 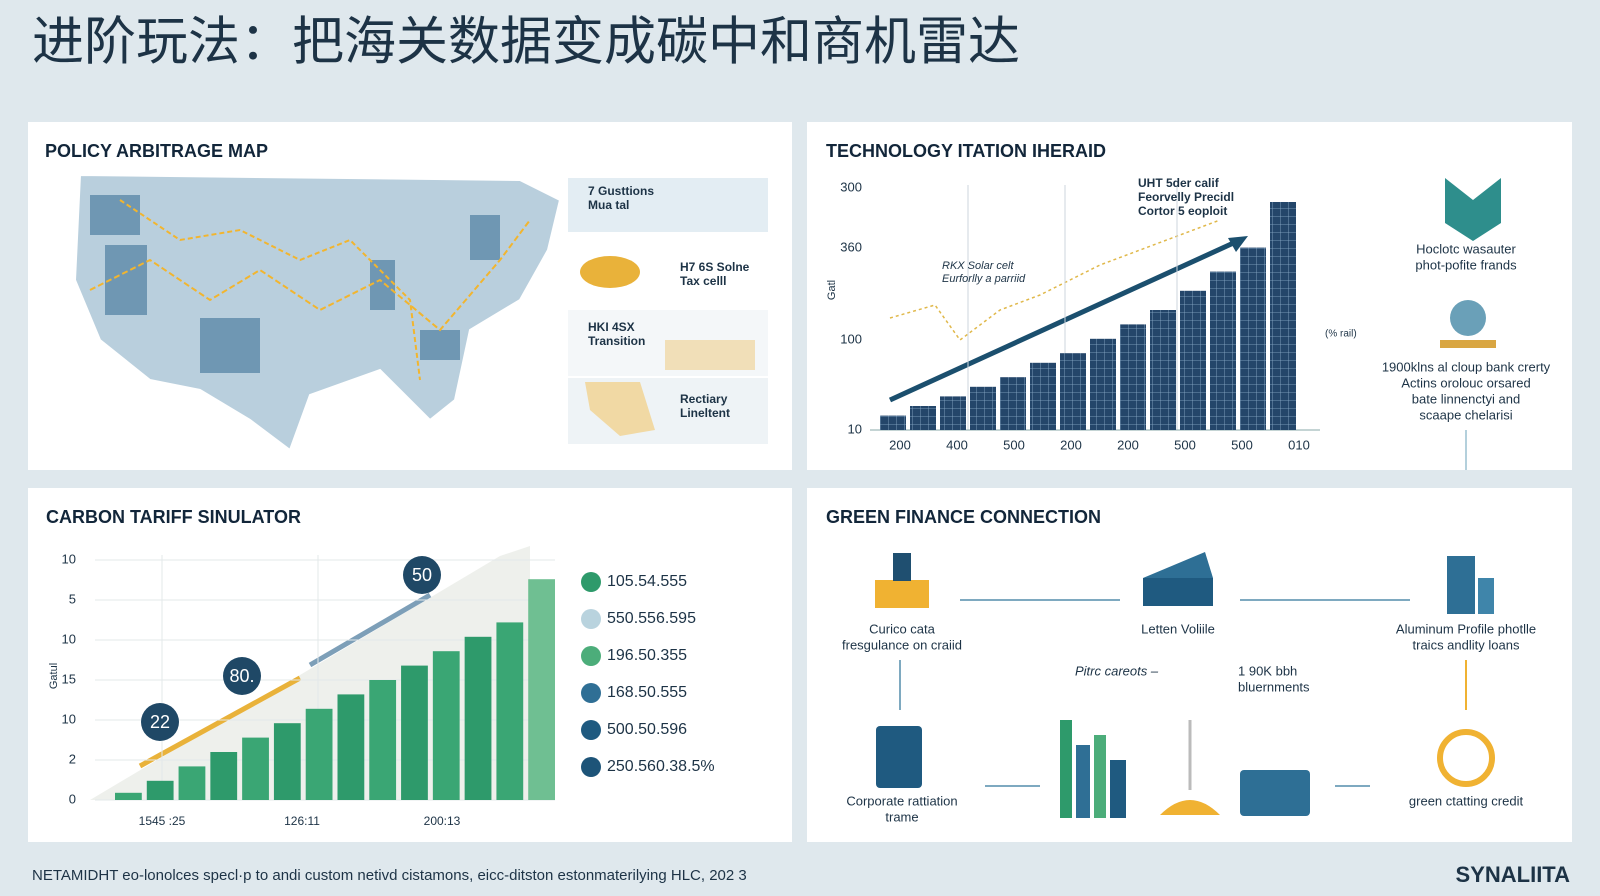 I want to click on y-tick-label: 300, so click(x=851, y=186).